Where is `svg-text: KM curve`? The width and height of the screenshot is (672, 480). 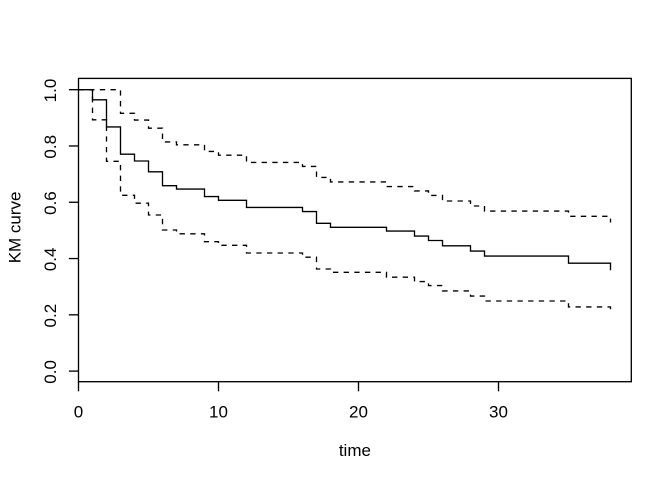
svg-text: KM curve is located at coordinates (15, 228).